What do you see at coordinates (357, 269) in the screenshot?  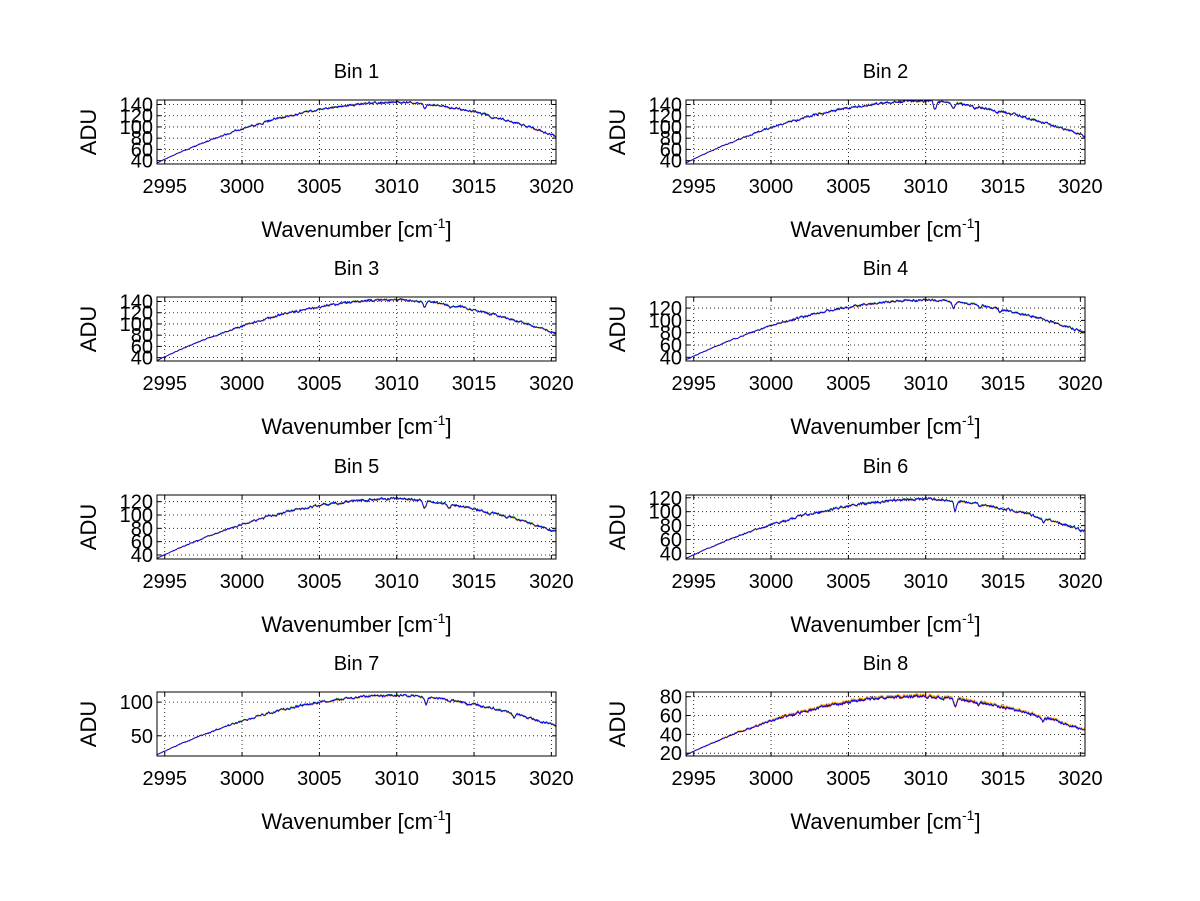 I see `panel-title: Bin 3` at bounding box center [357, 269].